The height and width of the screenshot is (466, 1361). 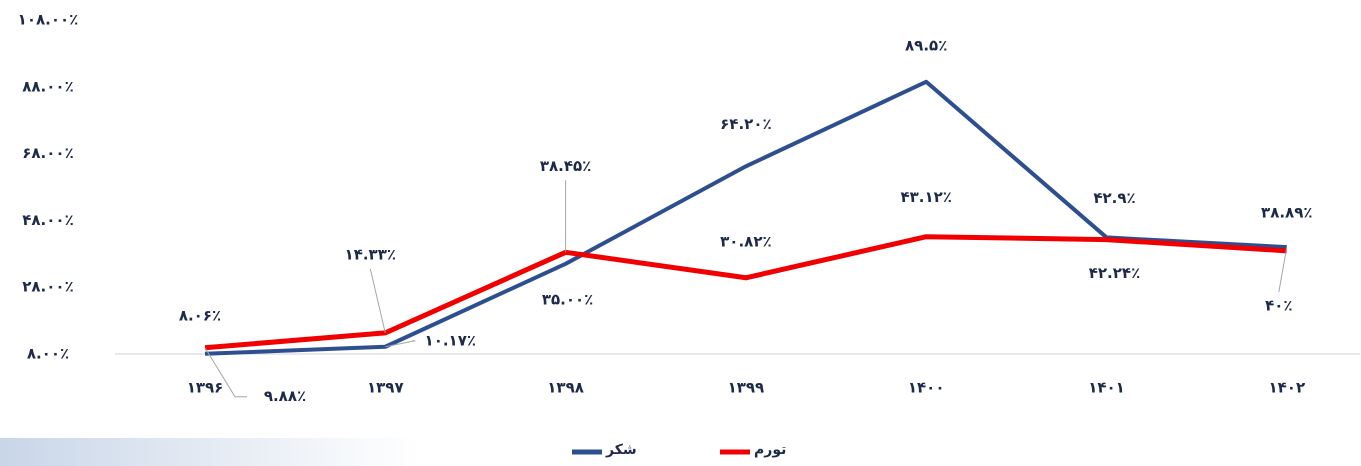 I want to click on data-label: ۴۲.۹٪, so click(x=1114, y=198).